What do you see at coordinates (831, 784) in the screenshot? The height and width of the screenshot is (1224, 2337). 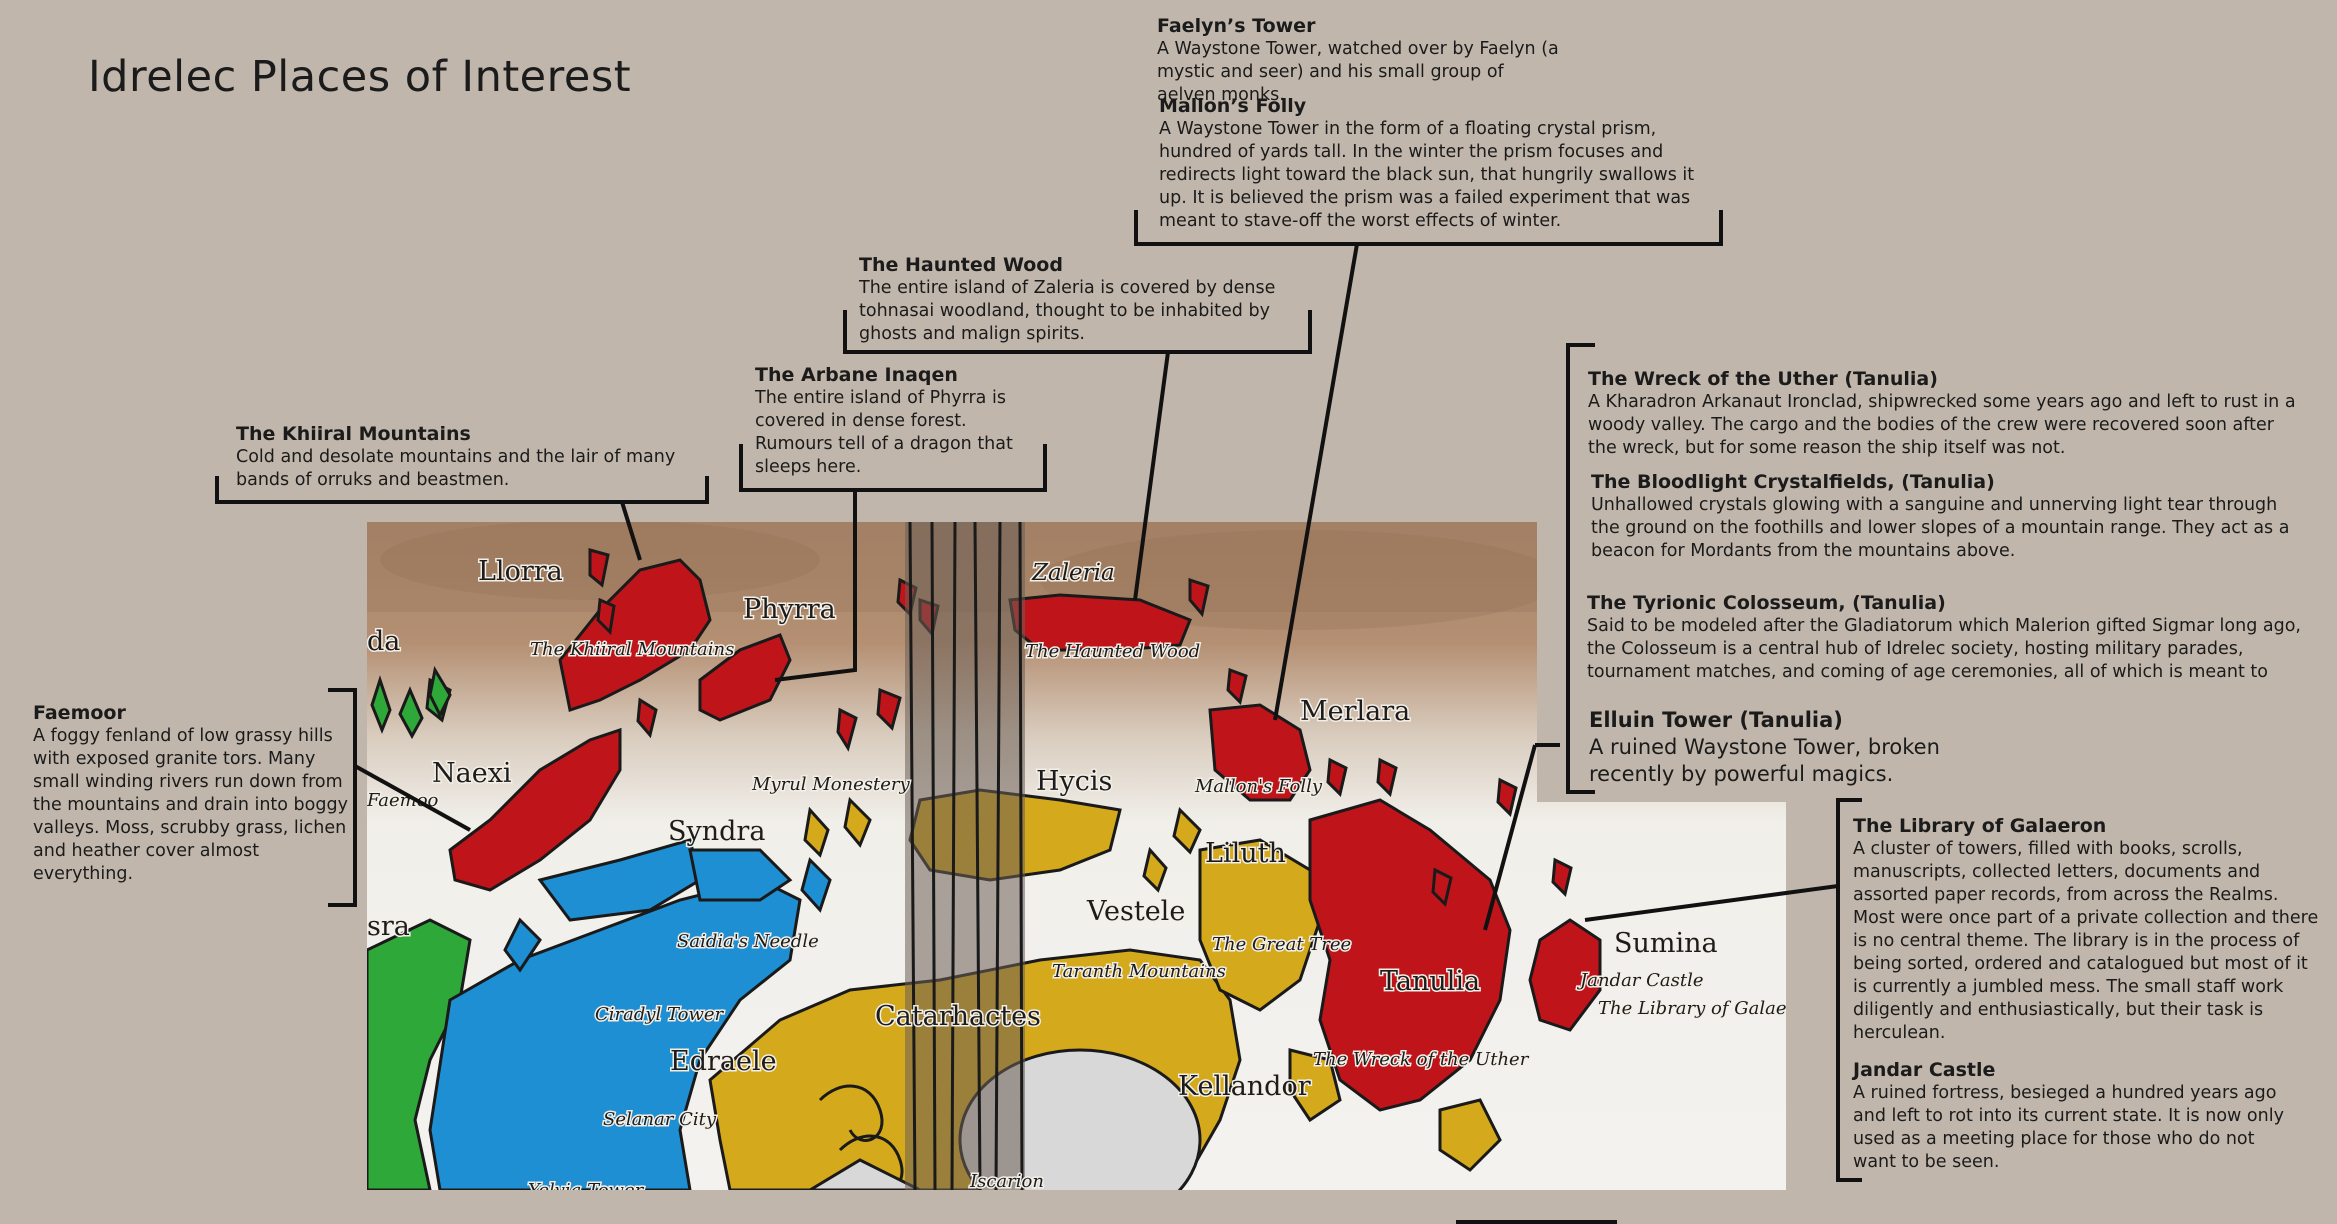 I see `label-myrul: Myrul Monestery` at bounding box center [831, 784].